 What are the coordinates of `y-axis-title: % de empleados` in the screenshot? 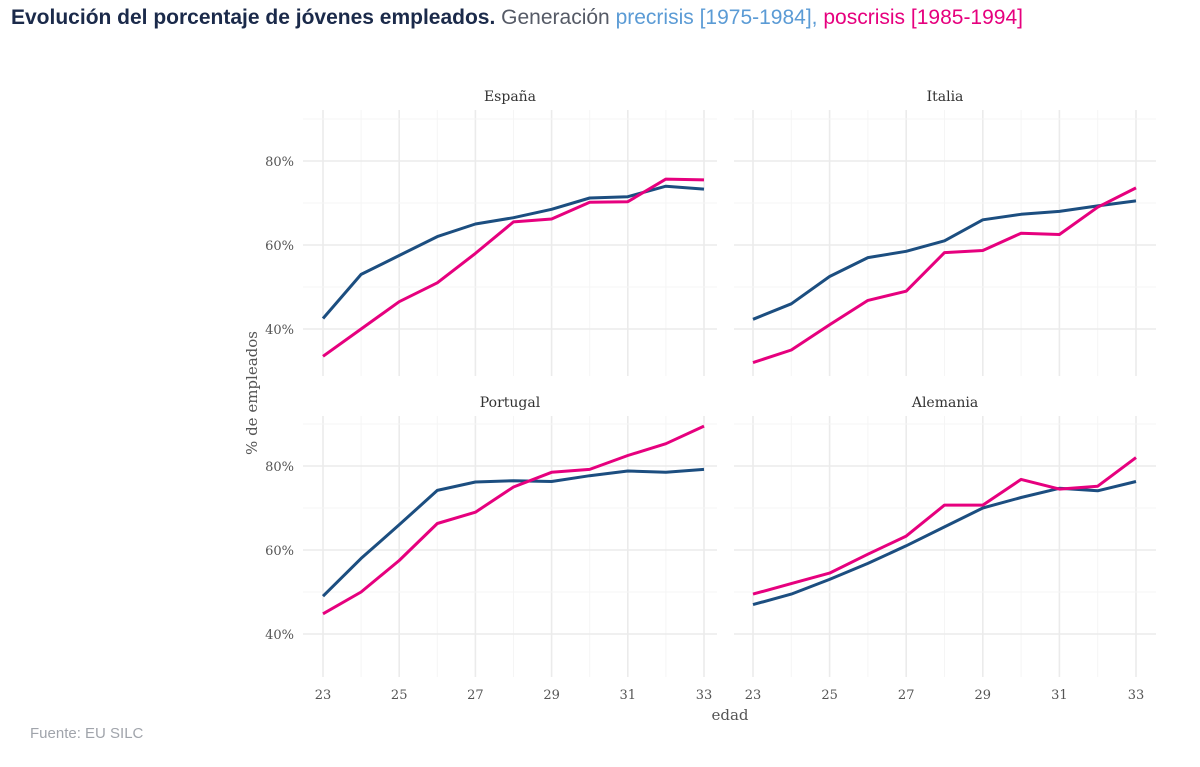 It's located at (252, 393).